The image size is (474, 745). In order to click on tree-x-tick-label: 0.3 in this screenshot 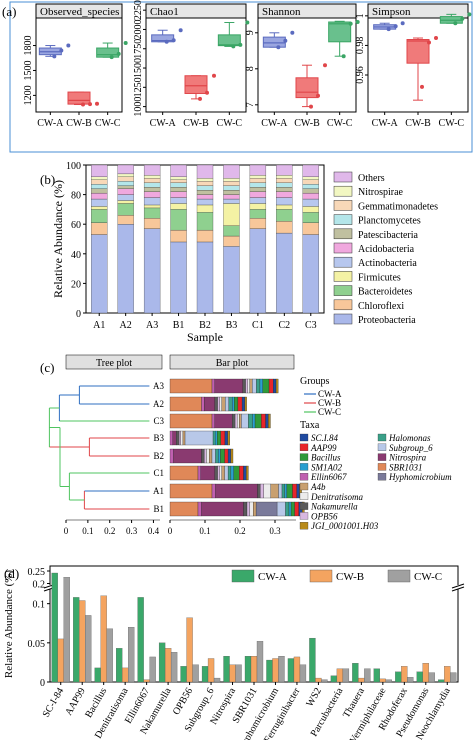, I will do `click(132, 531)`.